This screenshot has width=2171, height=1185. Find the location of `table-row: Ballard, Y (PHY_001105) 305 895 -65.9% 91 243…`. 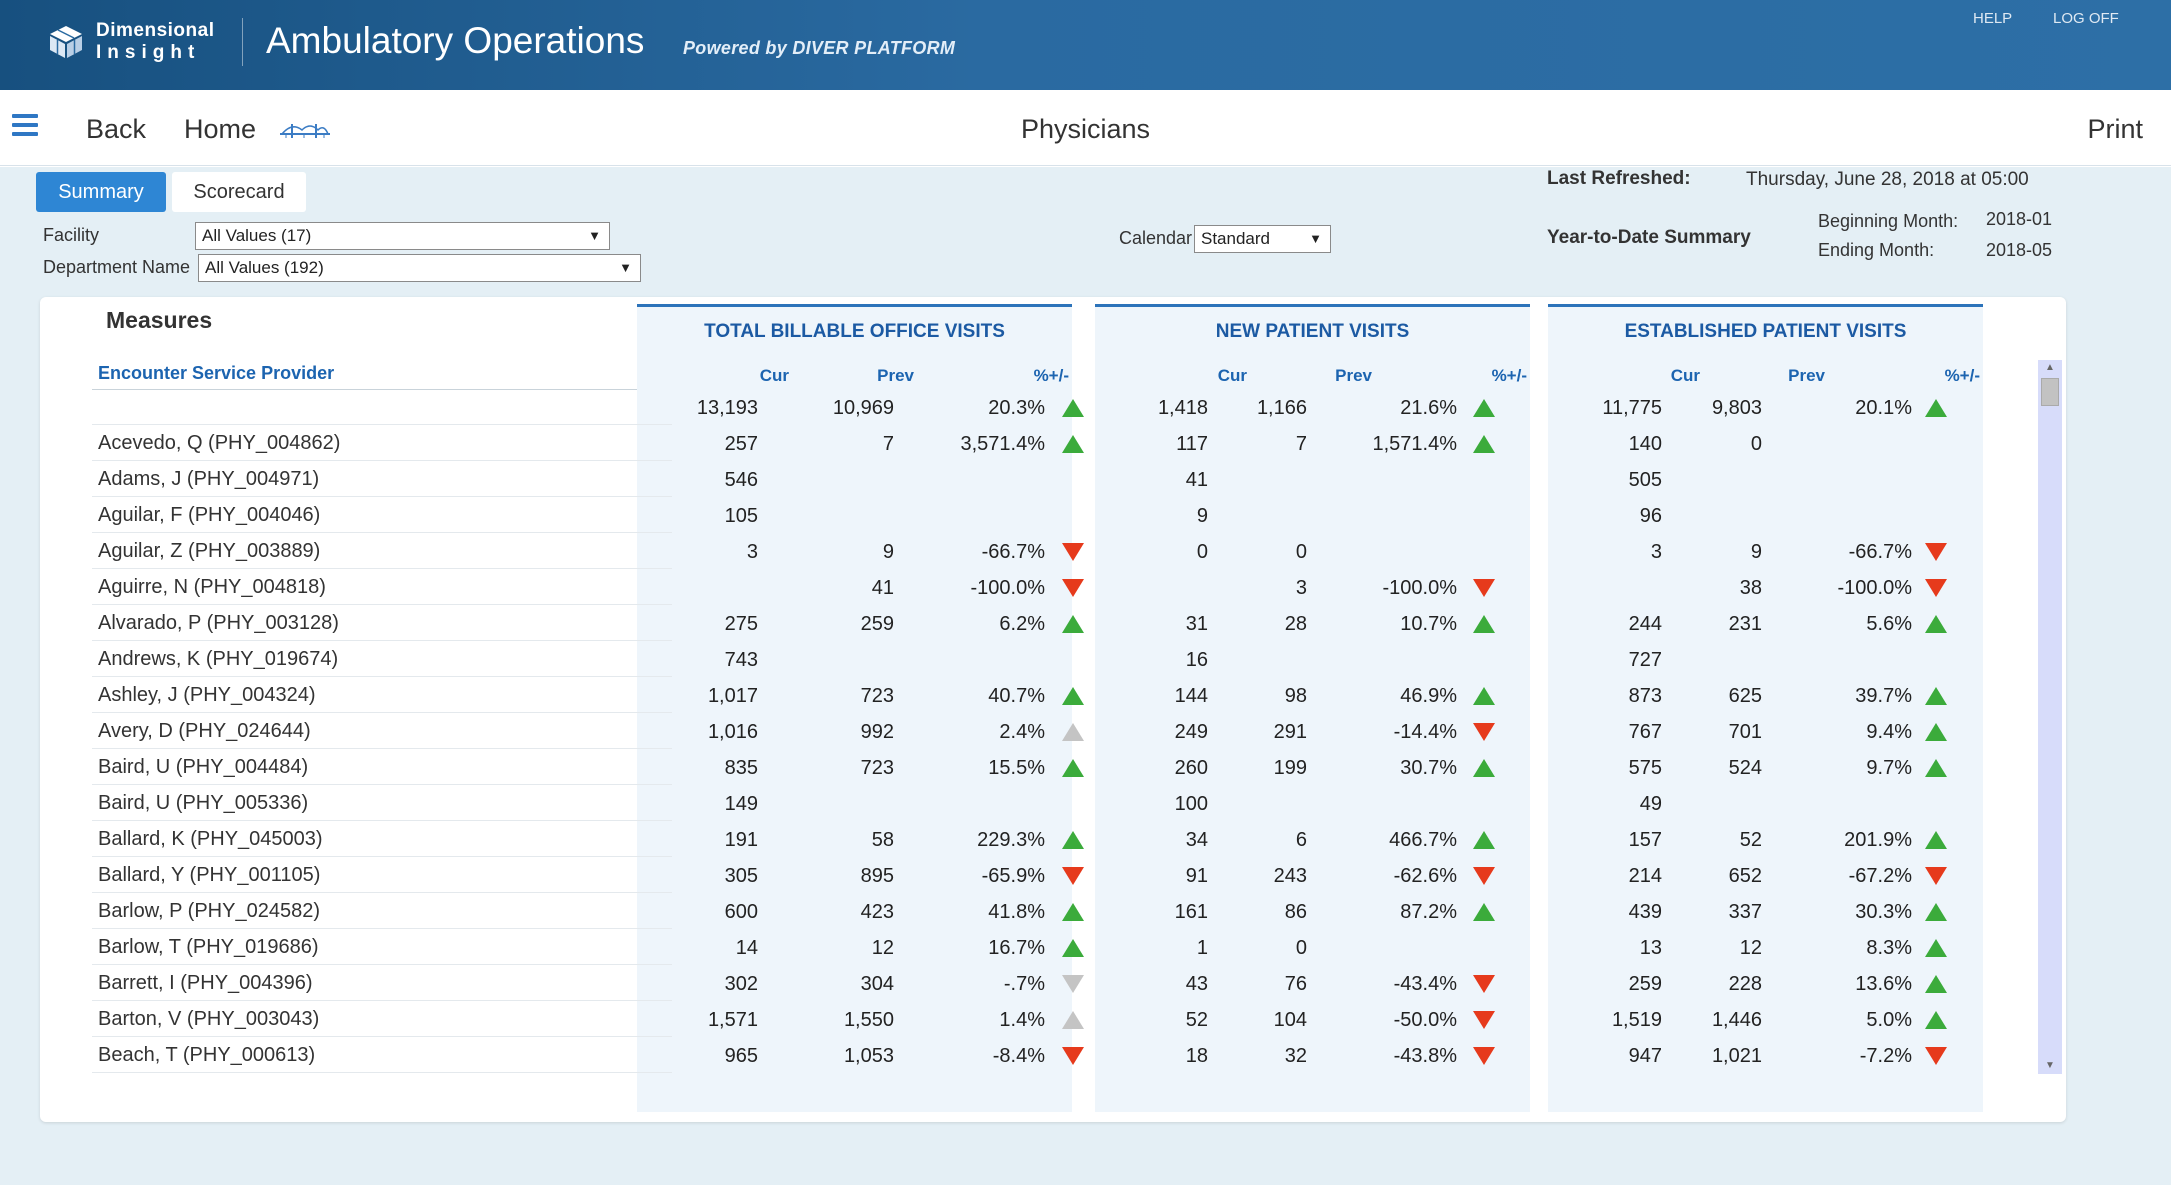

table-row: Ballard, Y (PHY_001105) 305 895 -65.9% 91 243… is located at coordinates (1053, 875).